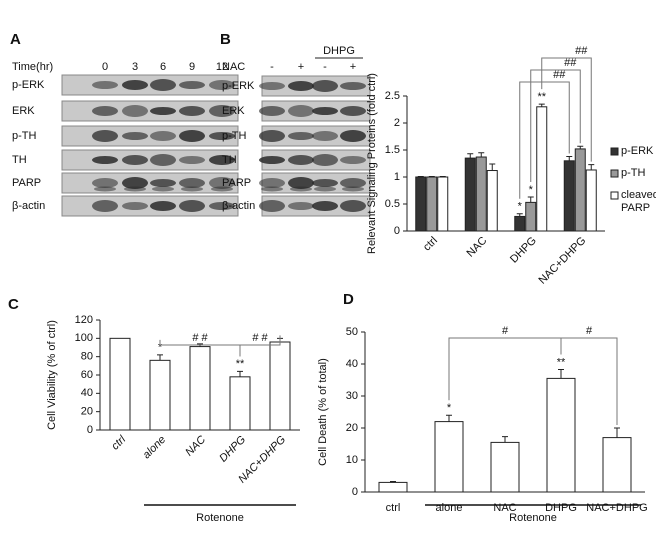  Describe the element at coordinates (163, 67) in the screenshot. I see `blot-column-label: 6` at that location.